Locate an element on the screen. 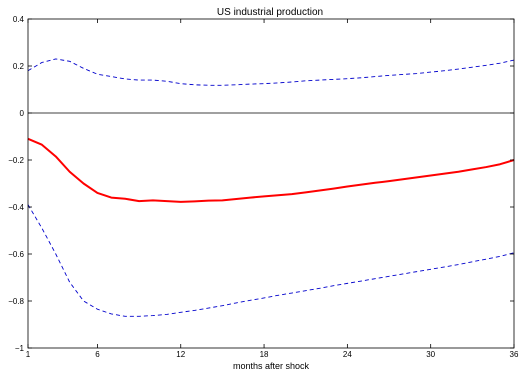 This screenshot has height=373, width=521. x-axis-label: months after shock is located at coordinates (271, 366).